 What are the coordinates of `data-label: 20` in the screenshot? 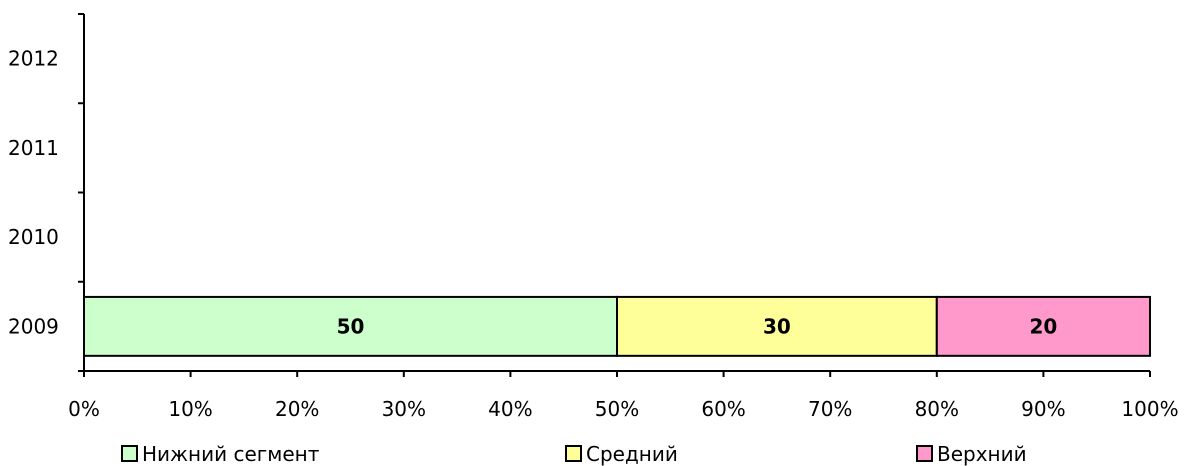 It's located at (1043, 326).